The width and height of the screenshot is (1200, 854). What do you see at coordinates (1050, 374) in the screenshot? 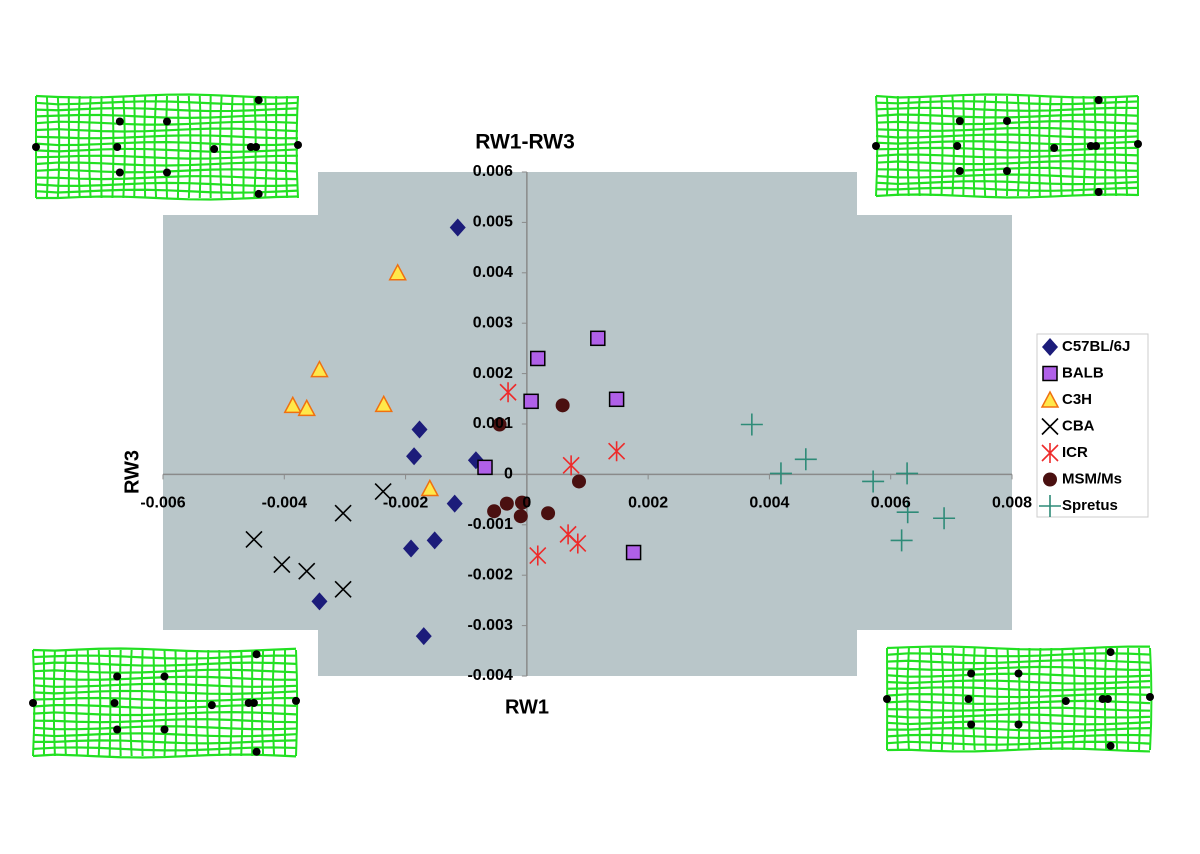
I see `legend-marker` at bounding box center [1050, 374].